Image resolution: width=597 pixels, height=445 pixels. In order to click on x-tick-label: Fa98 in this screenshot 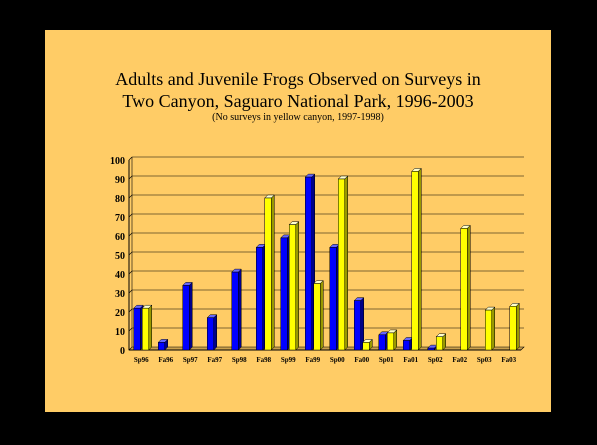, I will do `click(263, 360)`.